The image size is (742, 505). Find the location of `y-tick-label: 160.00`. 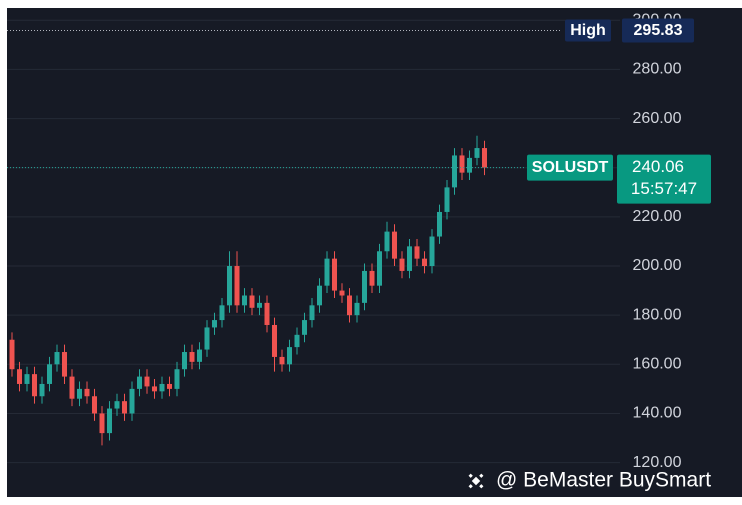

y-tick-label: 160.00 is located at coordinates (657, 364).